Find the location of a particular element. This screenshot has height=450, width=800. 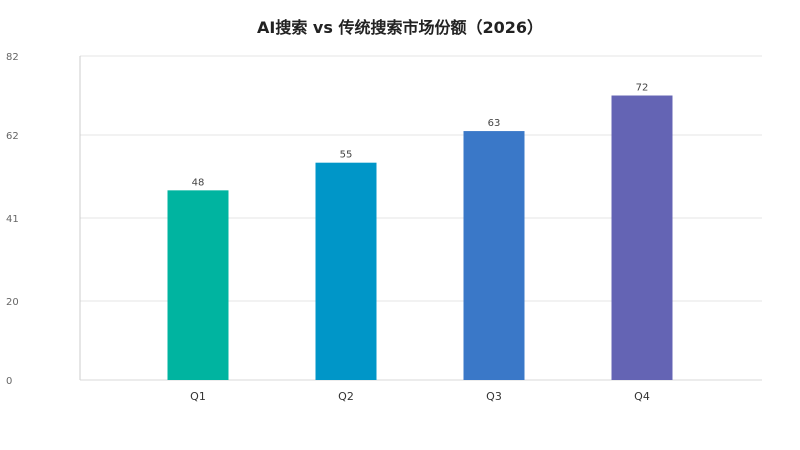

bar-q2 is located at coordinates (346, 271).